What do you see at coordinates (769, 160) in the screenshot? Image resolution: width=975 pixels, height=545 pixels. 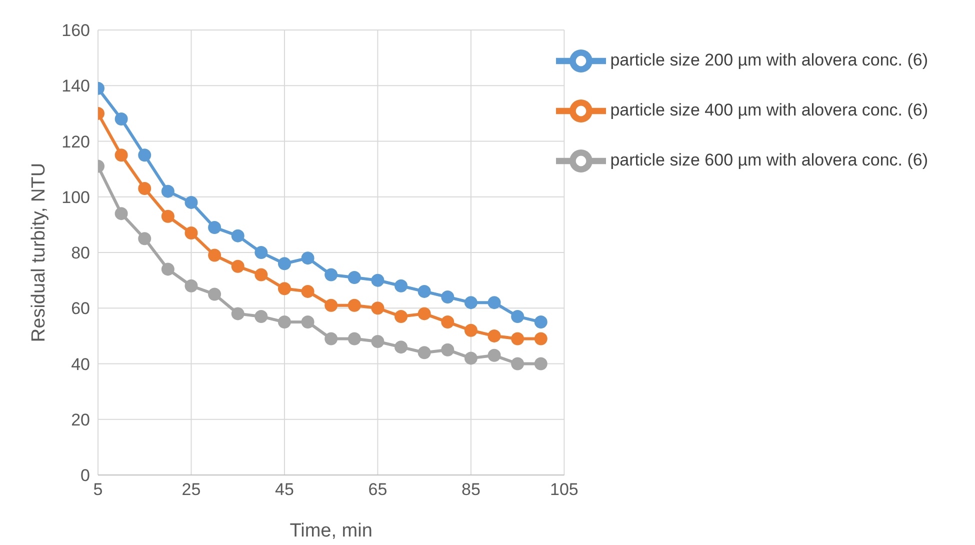 I see `legend-label: particle size 600 µm with alovera conc. (6)` at bounding box center [769, 160].